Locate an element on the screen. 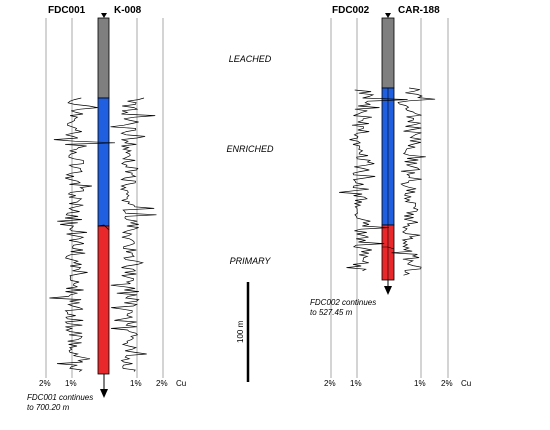  cu-grade-log-car188 is located at coordinates (413, 181).